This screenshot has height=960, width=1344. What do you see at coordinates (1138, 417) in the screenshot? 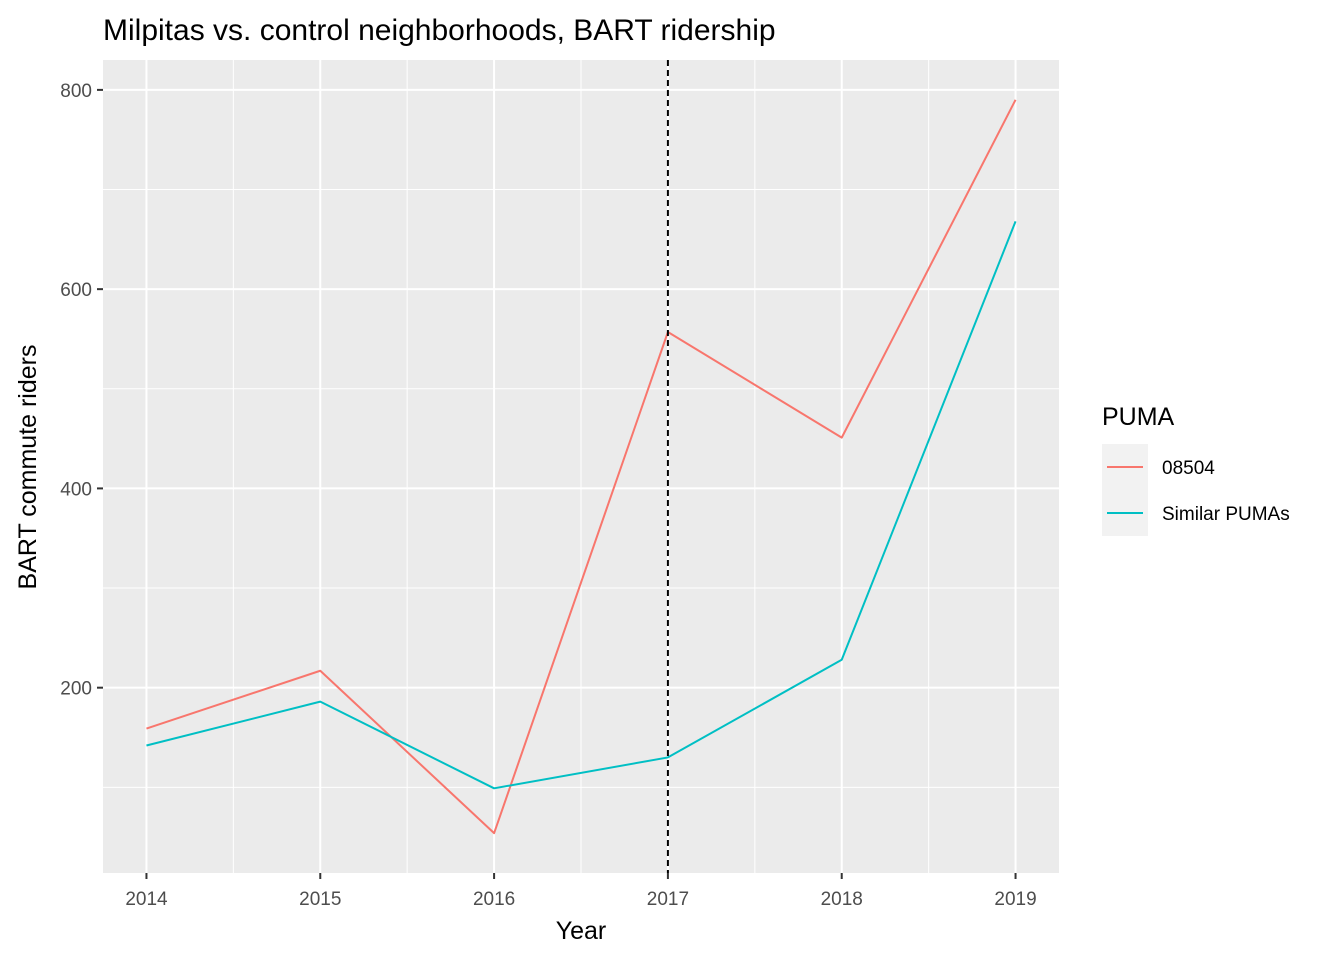
I see `legend-title: PUMA` at bounding box center [1138, 417].